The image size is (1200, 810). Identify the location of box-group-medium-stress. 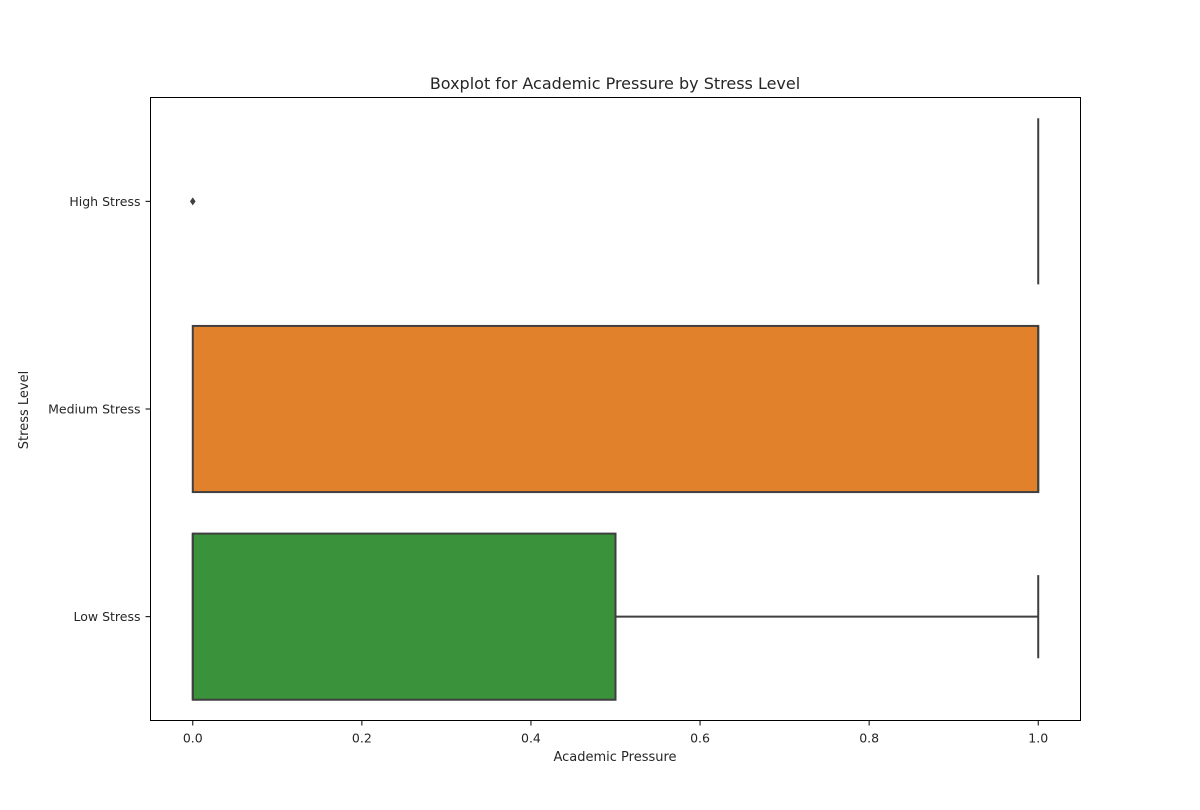
(615, 409).